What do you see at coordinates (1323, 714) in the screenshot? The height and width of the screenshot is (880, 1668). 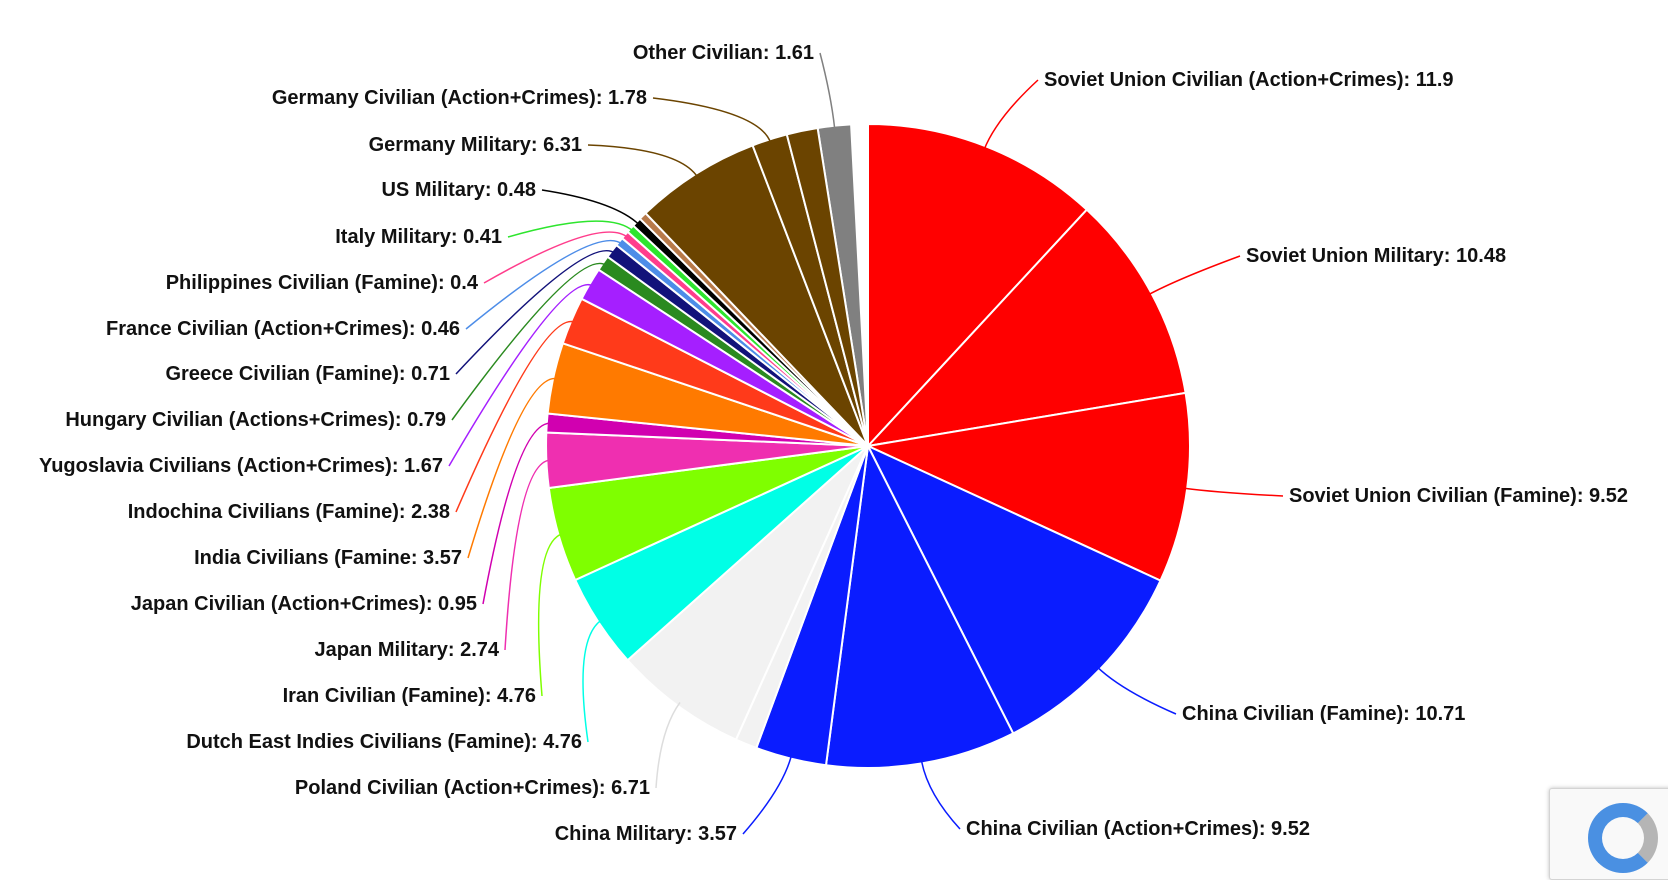 I see `slice-label: China Civilian (Famine): 10.71` at bounding box center [1323, 714].